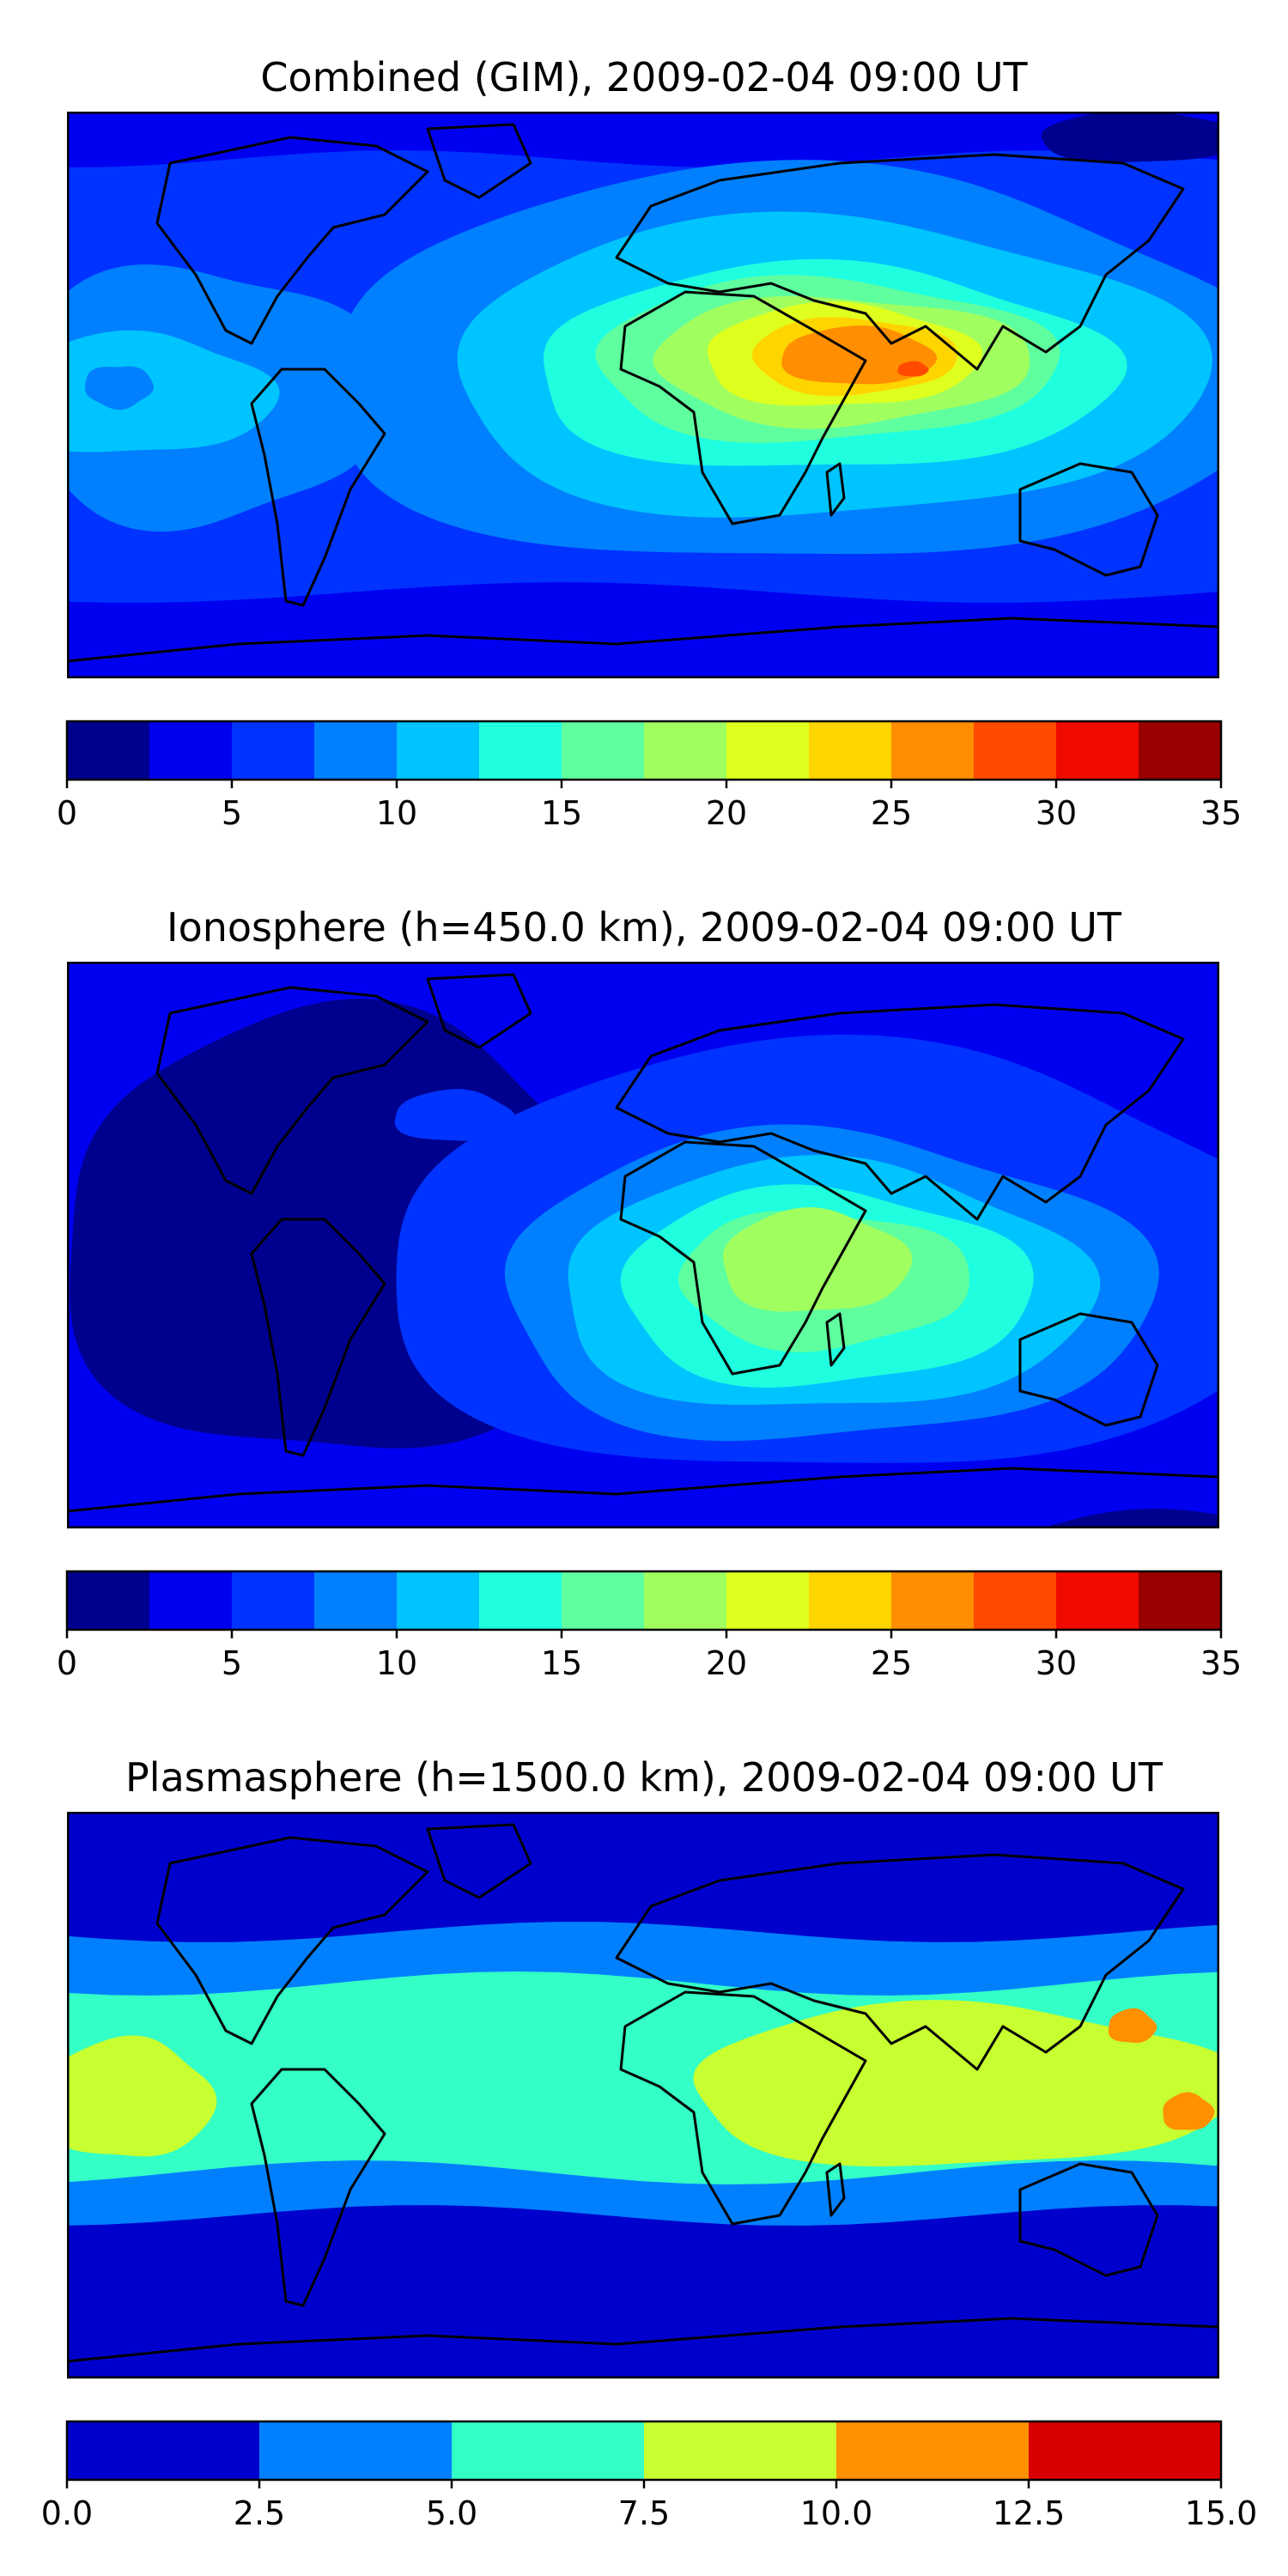  I want to click on colorbar-tick-label: 10, so click(397, 813).